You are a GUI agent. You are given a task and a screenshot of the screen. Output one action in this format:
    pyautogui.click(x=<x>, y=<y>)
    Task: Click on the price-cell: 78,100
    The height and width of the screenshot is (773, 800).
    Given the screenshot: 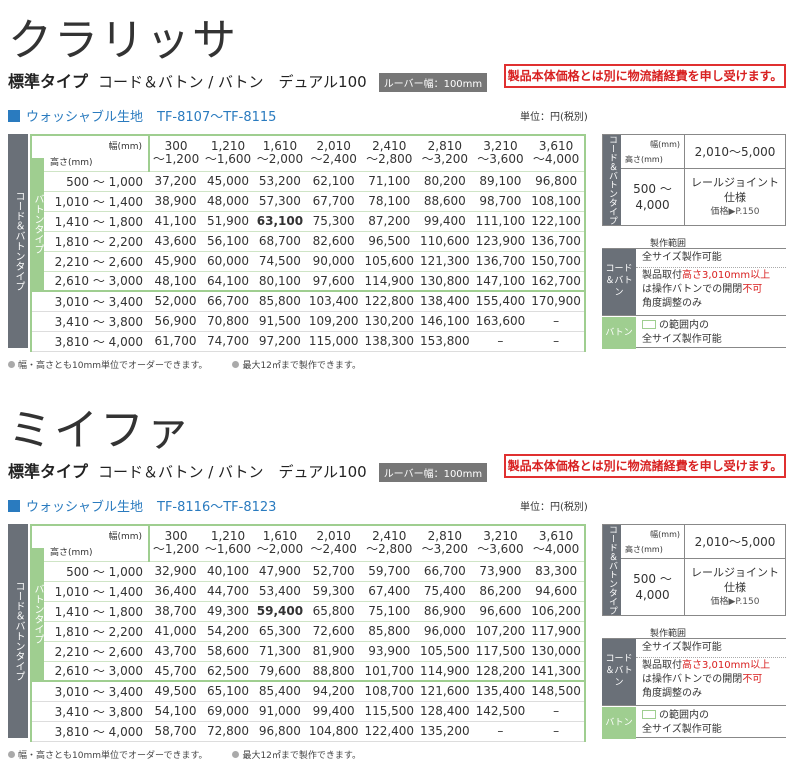 What is the action you would take?
    pyautogui.click(x=389, y=201)
    